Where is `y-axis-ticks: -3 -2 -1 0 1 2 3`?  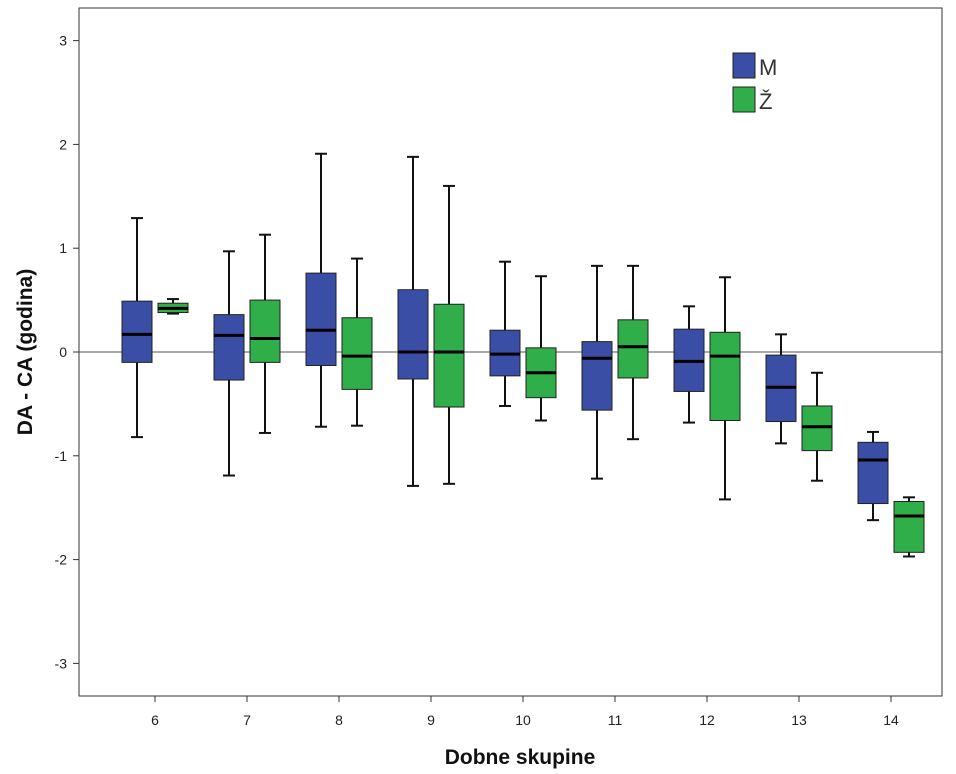 y-axis-ticks: -3 -2 -1 0 1 2 3 is located at coordinates (67, 352).